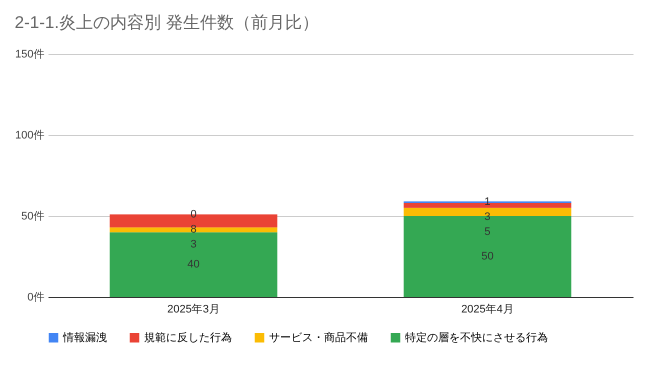  Describe the element at coordinates (193, 244) in the screenshot. I see `data-label: 3` at that location.